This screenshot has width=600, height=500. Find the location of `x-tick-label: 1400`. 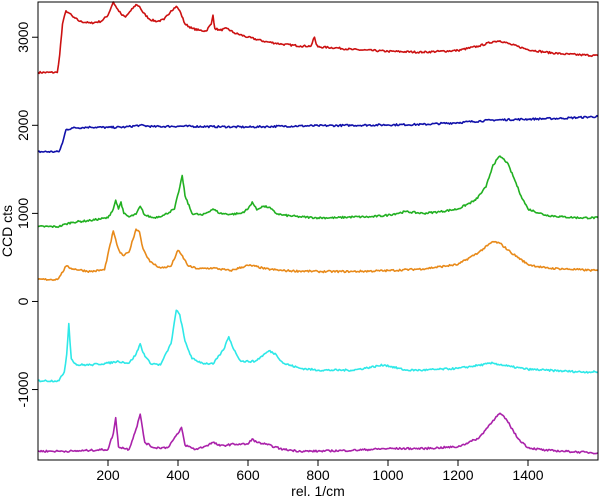

x-tick-label: 1400 is located at coordinates (527, 475).